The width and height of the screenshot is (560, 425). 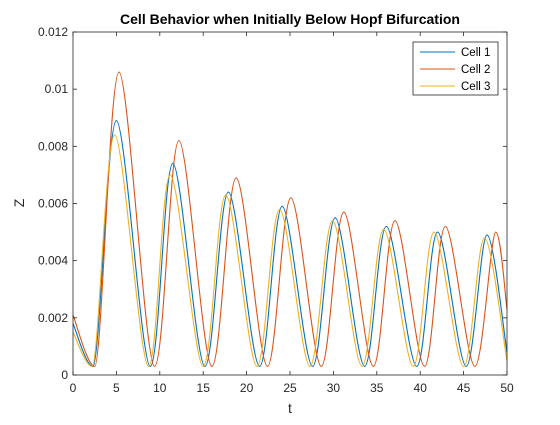 I want to click on y-tick-label: 0.01, so click(x=57, y=89).